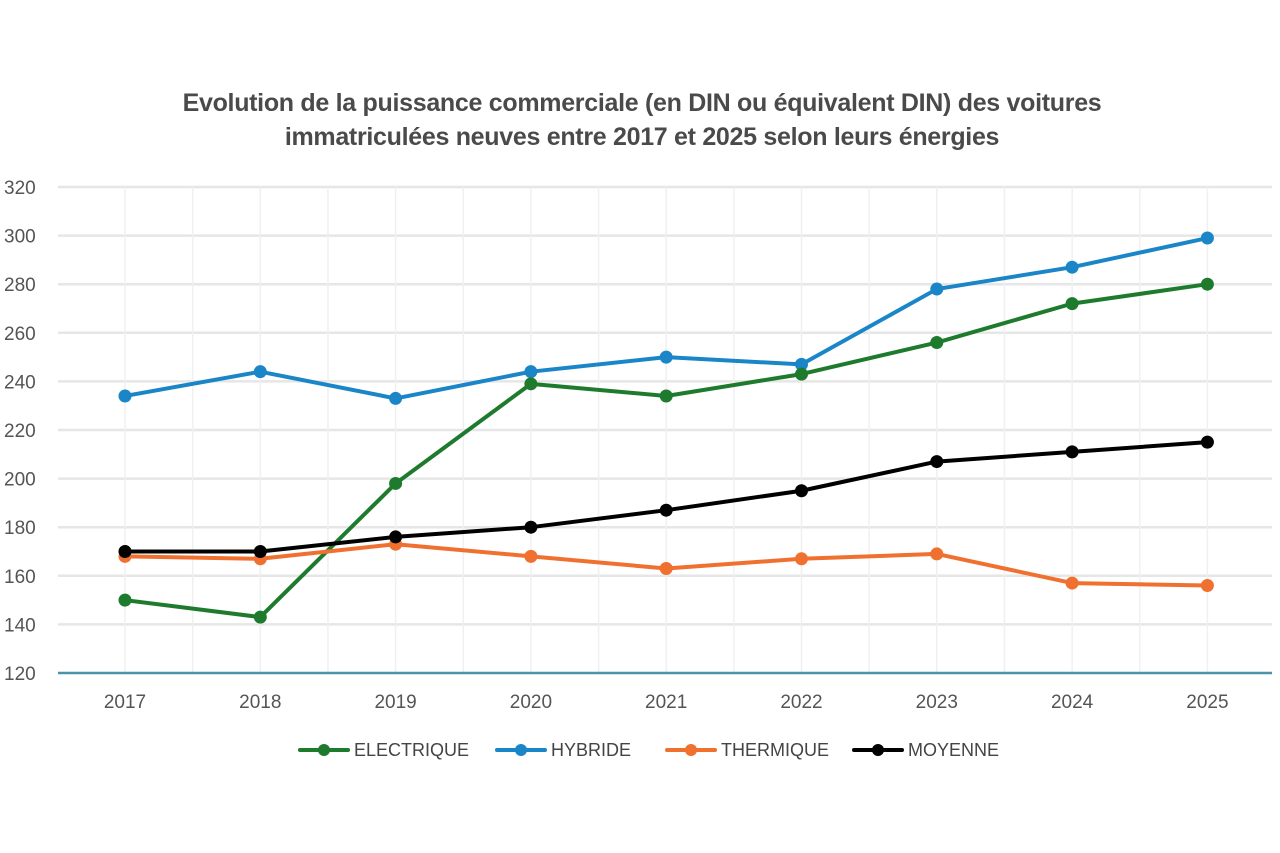 The height and width of the screenshot is (853, 1280). I want to click on y-tick-label: 300, so click(20, 237).